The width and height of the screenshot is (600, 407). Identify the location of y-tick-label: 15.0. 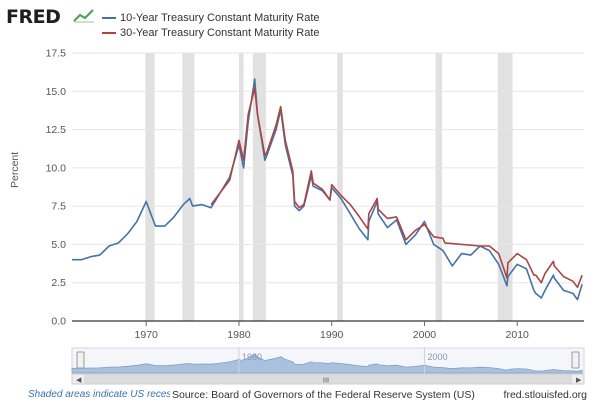
(56, 92).